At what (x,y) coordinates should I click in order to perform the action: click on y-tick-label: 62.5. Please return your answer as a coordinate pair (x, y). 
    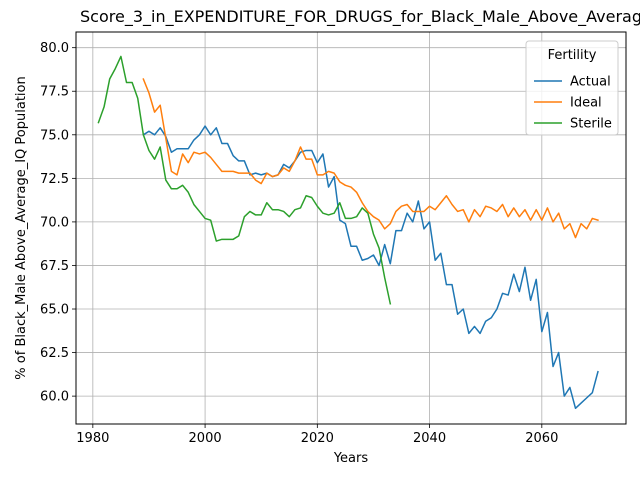
    Looking at the image, I should click on (54, 353).